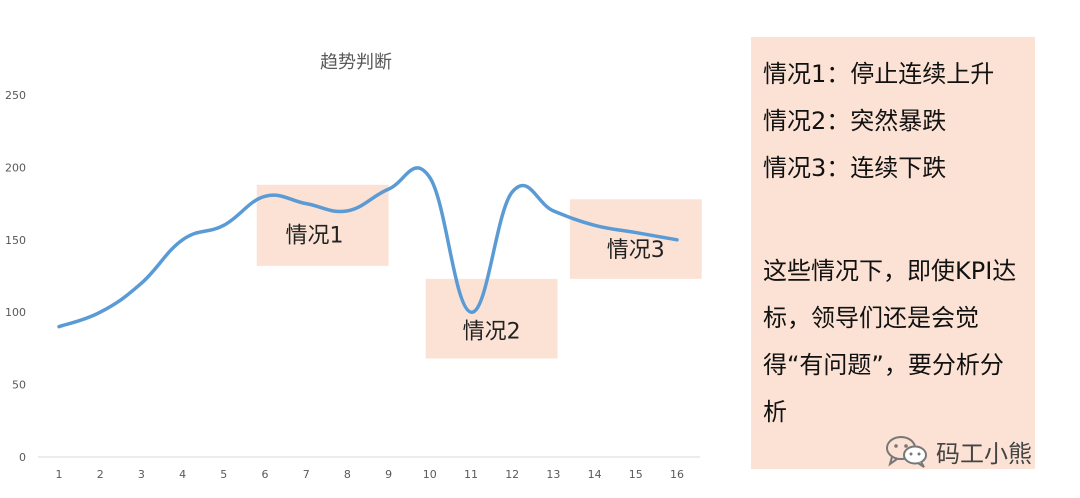  What do you see at coordinates (512, 474) in the screenshot?
I see `x-tick-label: 12` at bounding box center [512, 474].